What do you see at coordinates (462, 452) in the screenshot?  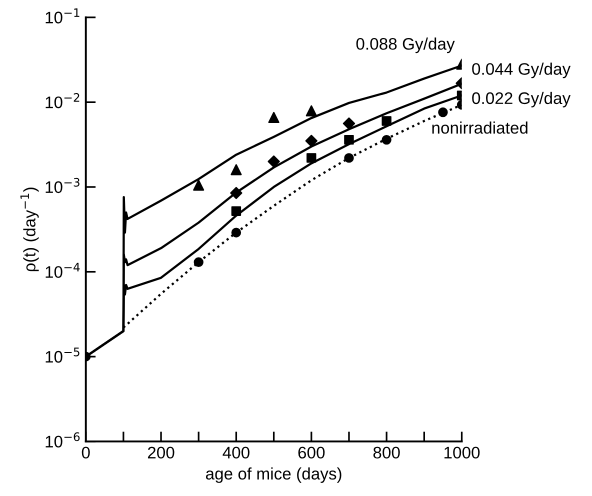 I see `x-tick-label: 1000` at bounding box center [462, 452].